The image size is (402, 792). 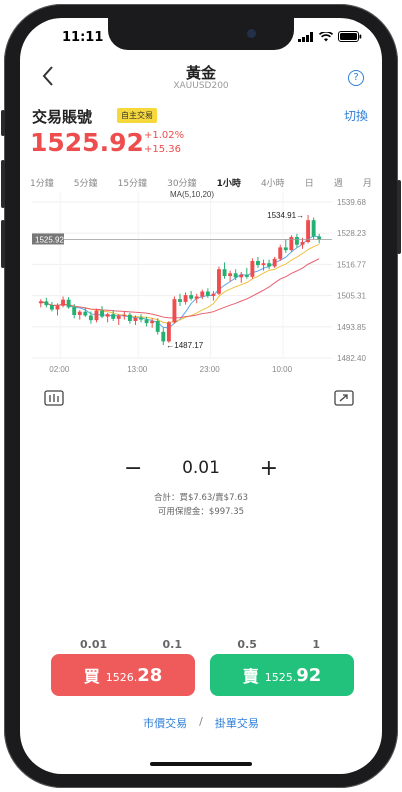 I want to click on fullscreen-button, so click(x=344, y=400).